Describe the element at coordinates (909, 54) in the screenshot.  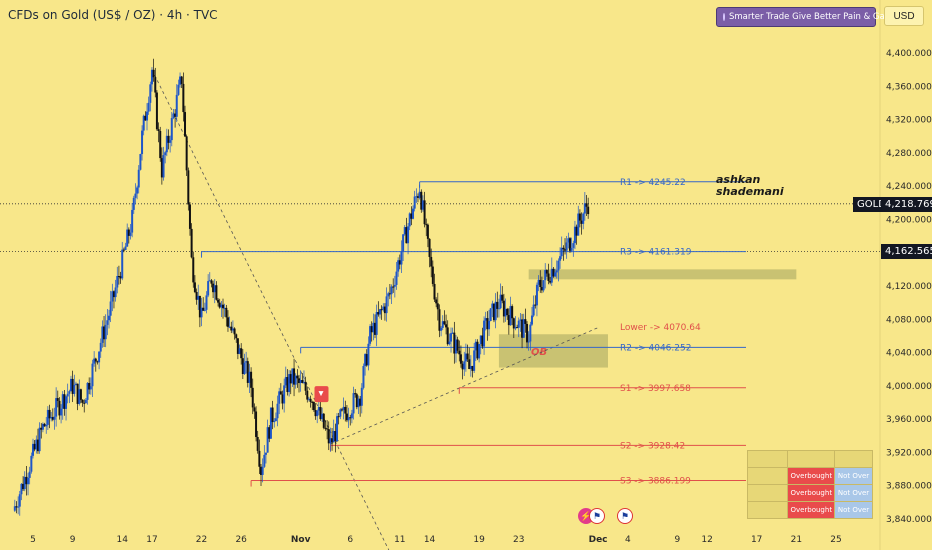
I see `y-tick-label: 4,400.000` at that location.